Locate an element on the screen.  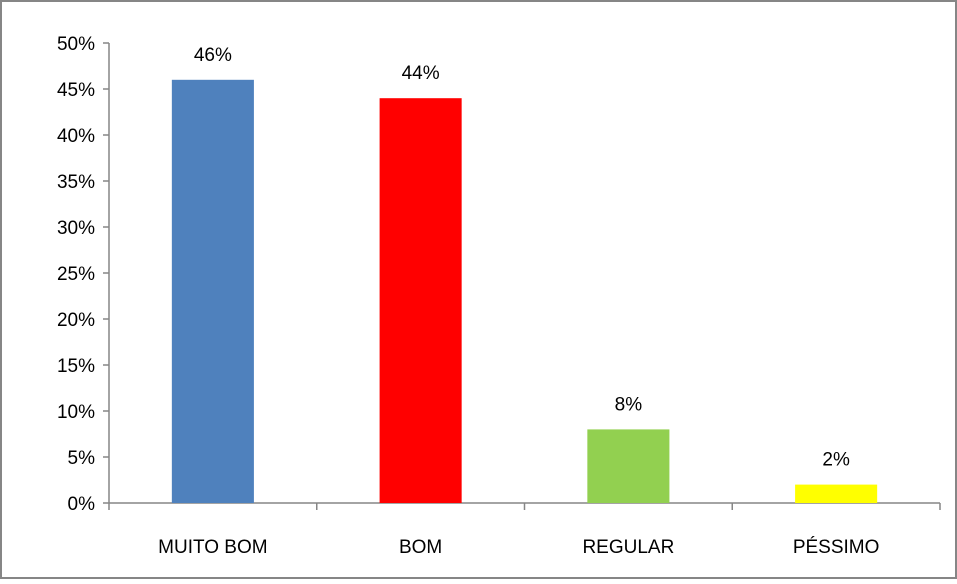
y-tick-label: 15% is located at coordinates (76, 366).